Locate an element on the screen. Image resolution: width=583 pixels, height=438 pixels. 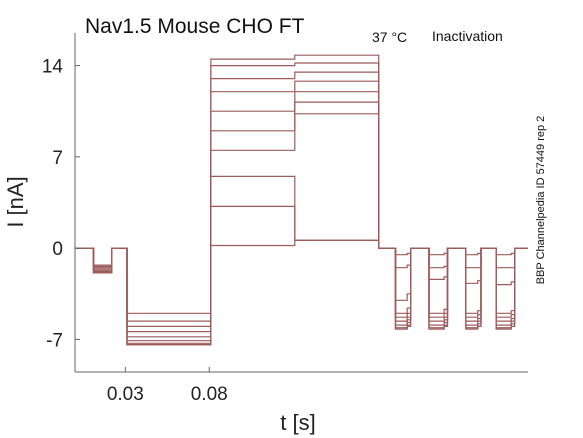
chart-title: Nav1.5 Mouse CHO FT is located at coordinates (195, 26).